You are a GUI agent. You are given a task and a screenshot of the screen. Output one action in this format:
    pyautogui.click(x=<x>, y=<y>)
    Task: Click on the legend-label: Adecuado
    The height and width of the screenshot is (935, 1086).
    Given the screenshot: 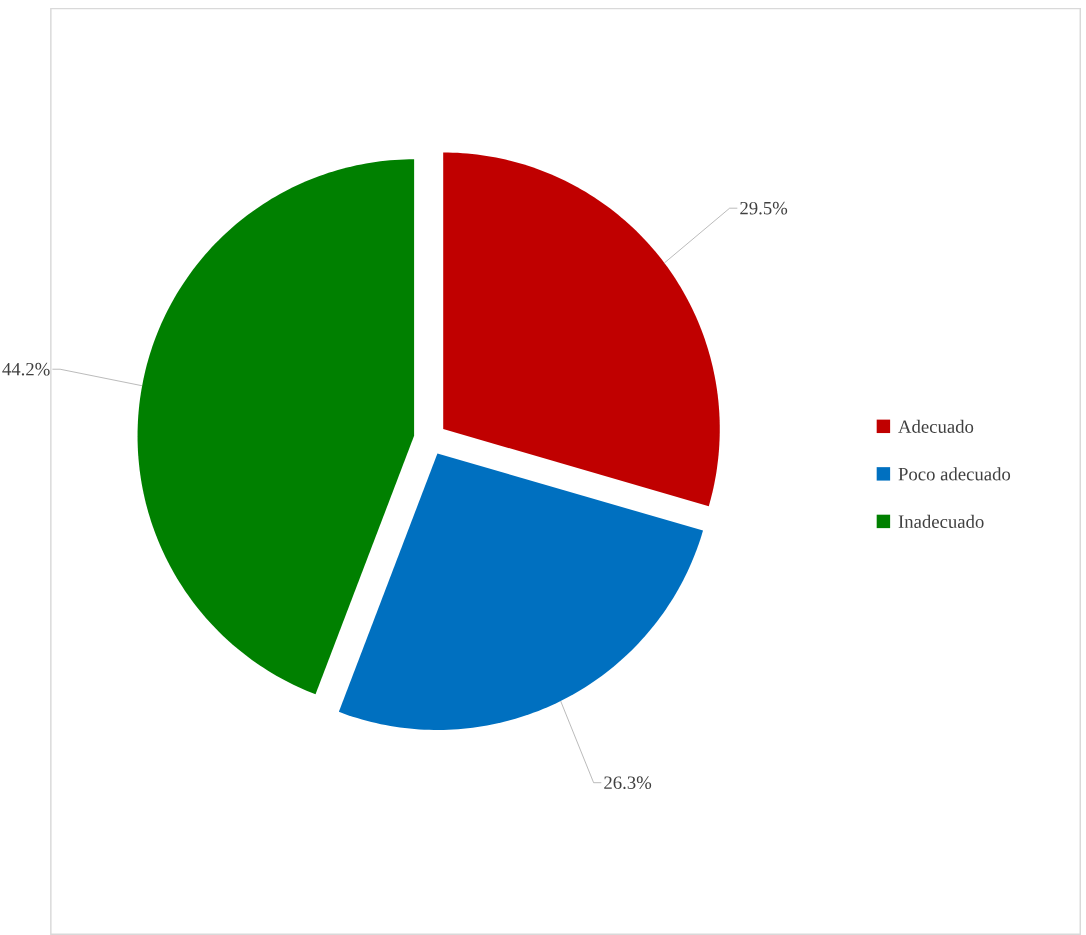 What is the action you would take?
    pyautogui.click(x=936, y=426)
    